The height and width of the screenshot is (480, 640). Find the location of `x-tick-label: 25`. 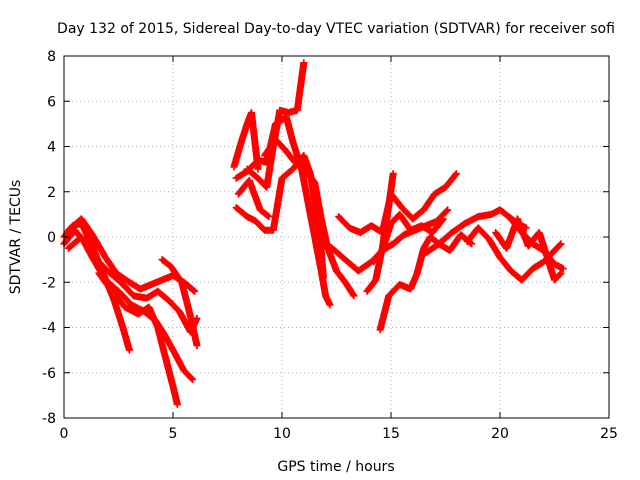

x-tick-label: 25 is located at coordinates (609, 434).